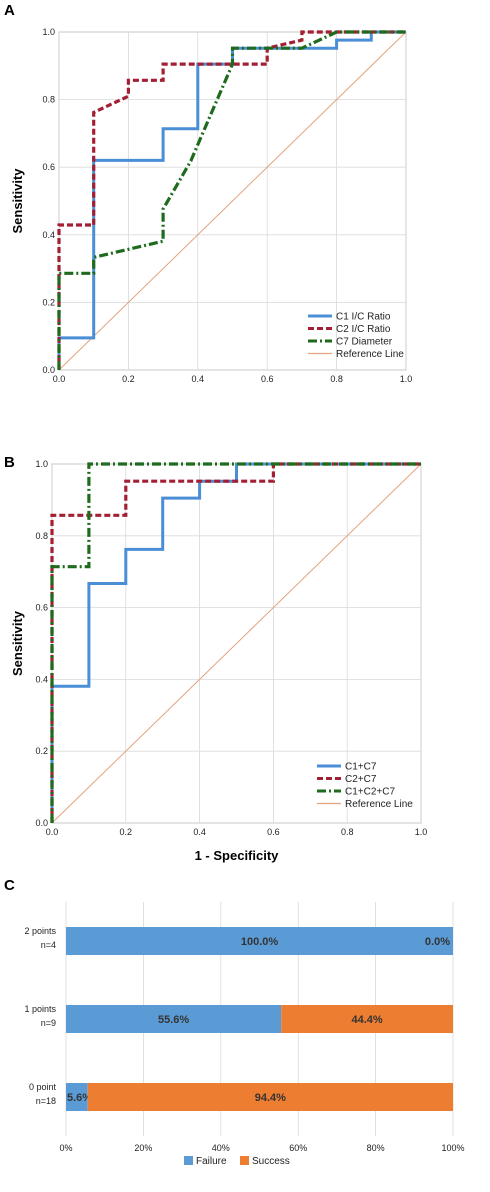  What do you see at coordinates (40, 1009) in the screenshot?
I see `category-label: 1 points` at bounding box center [40, 1009].